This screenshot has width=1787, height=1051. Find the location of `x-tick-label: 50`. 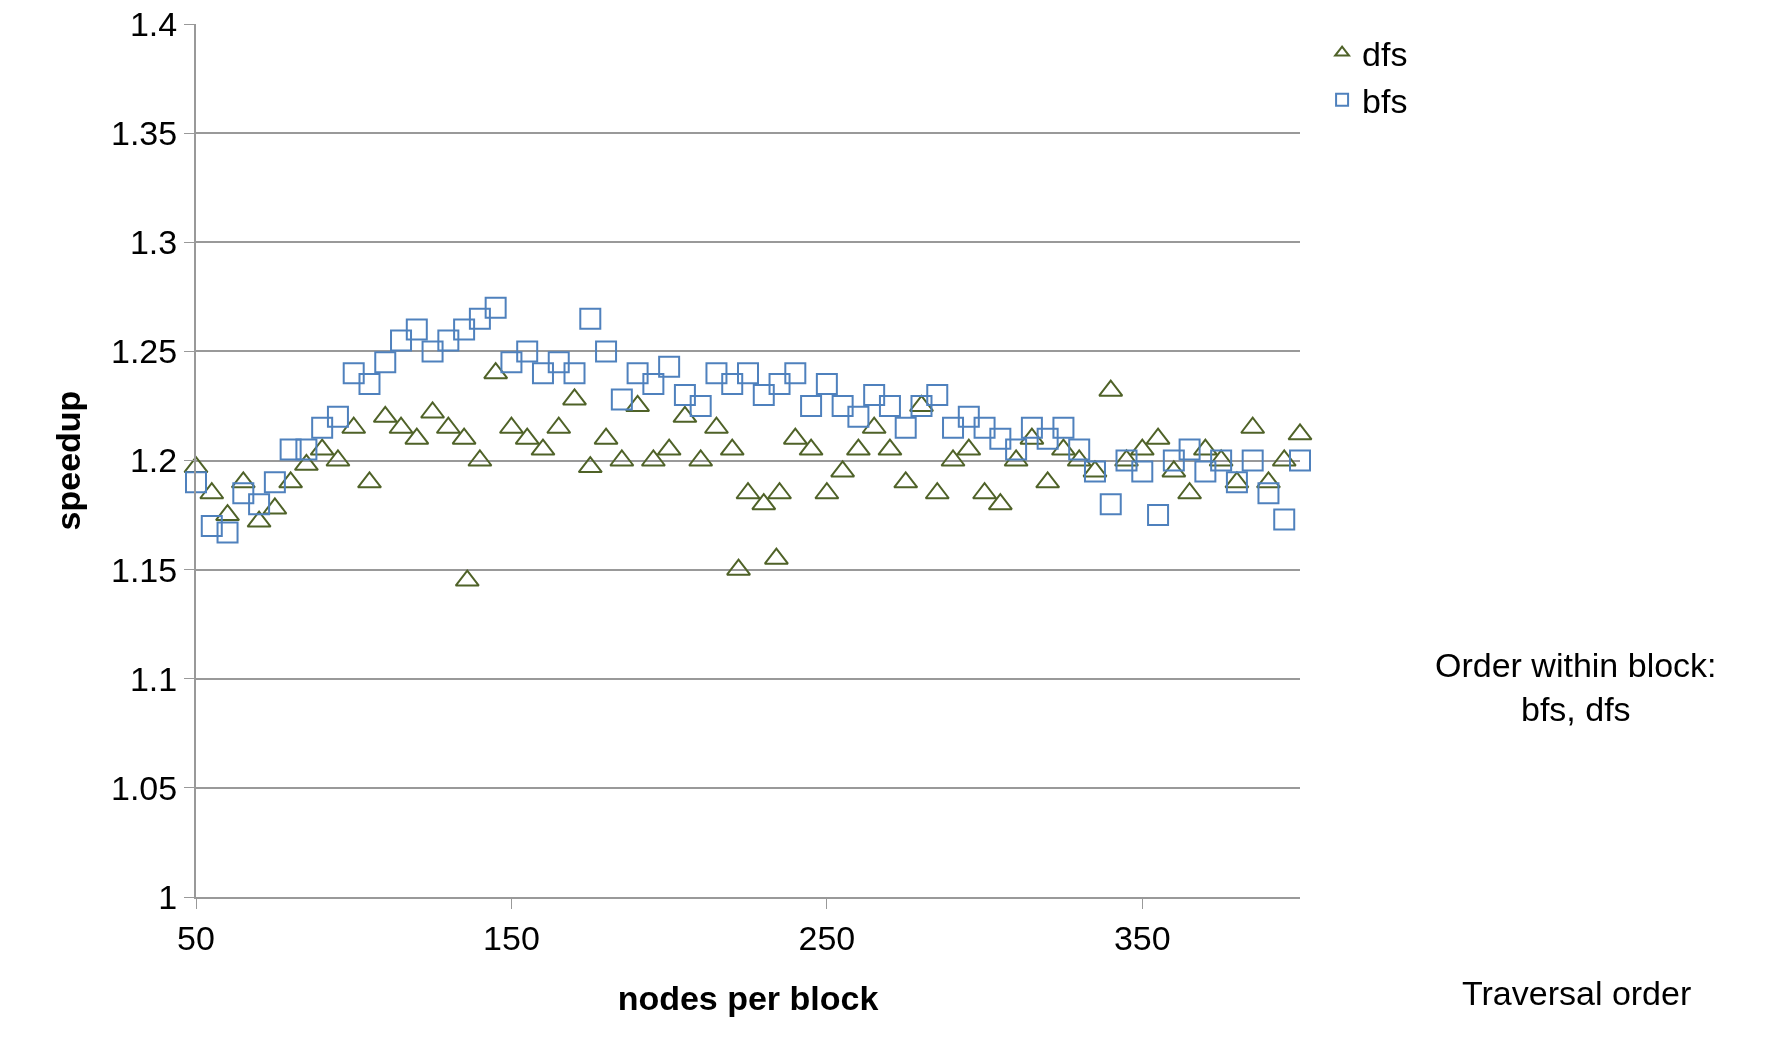

x-tick-label: 50 is located at coordinates (196, 937).